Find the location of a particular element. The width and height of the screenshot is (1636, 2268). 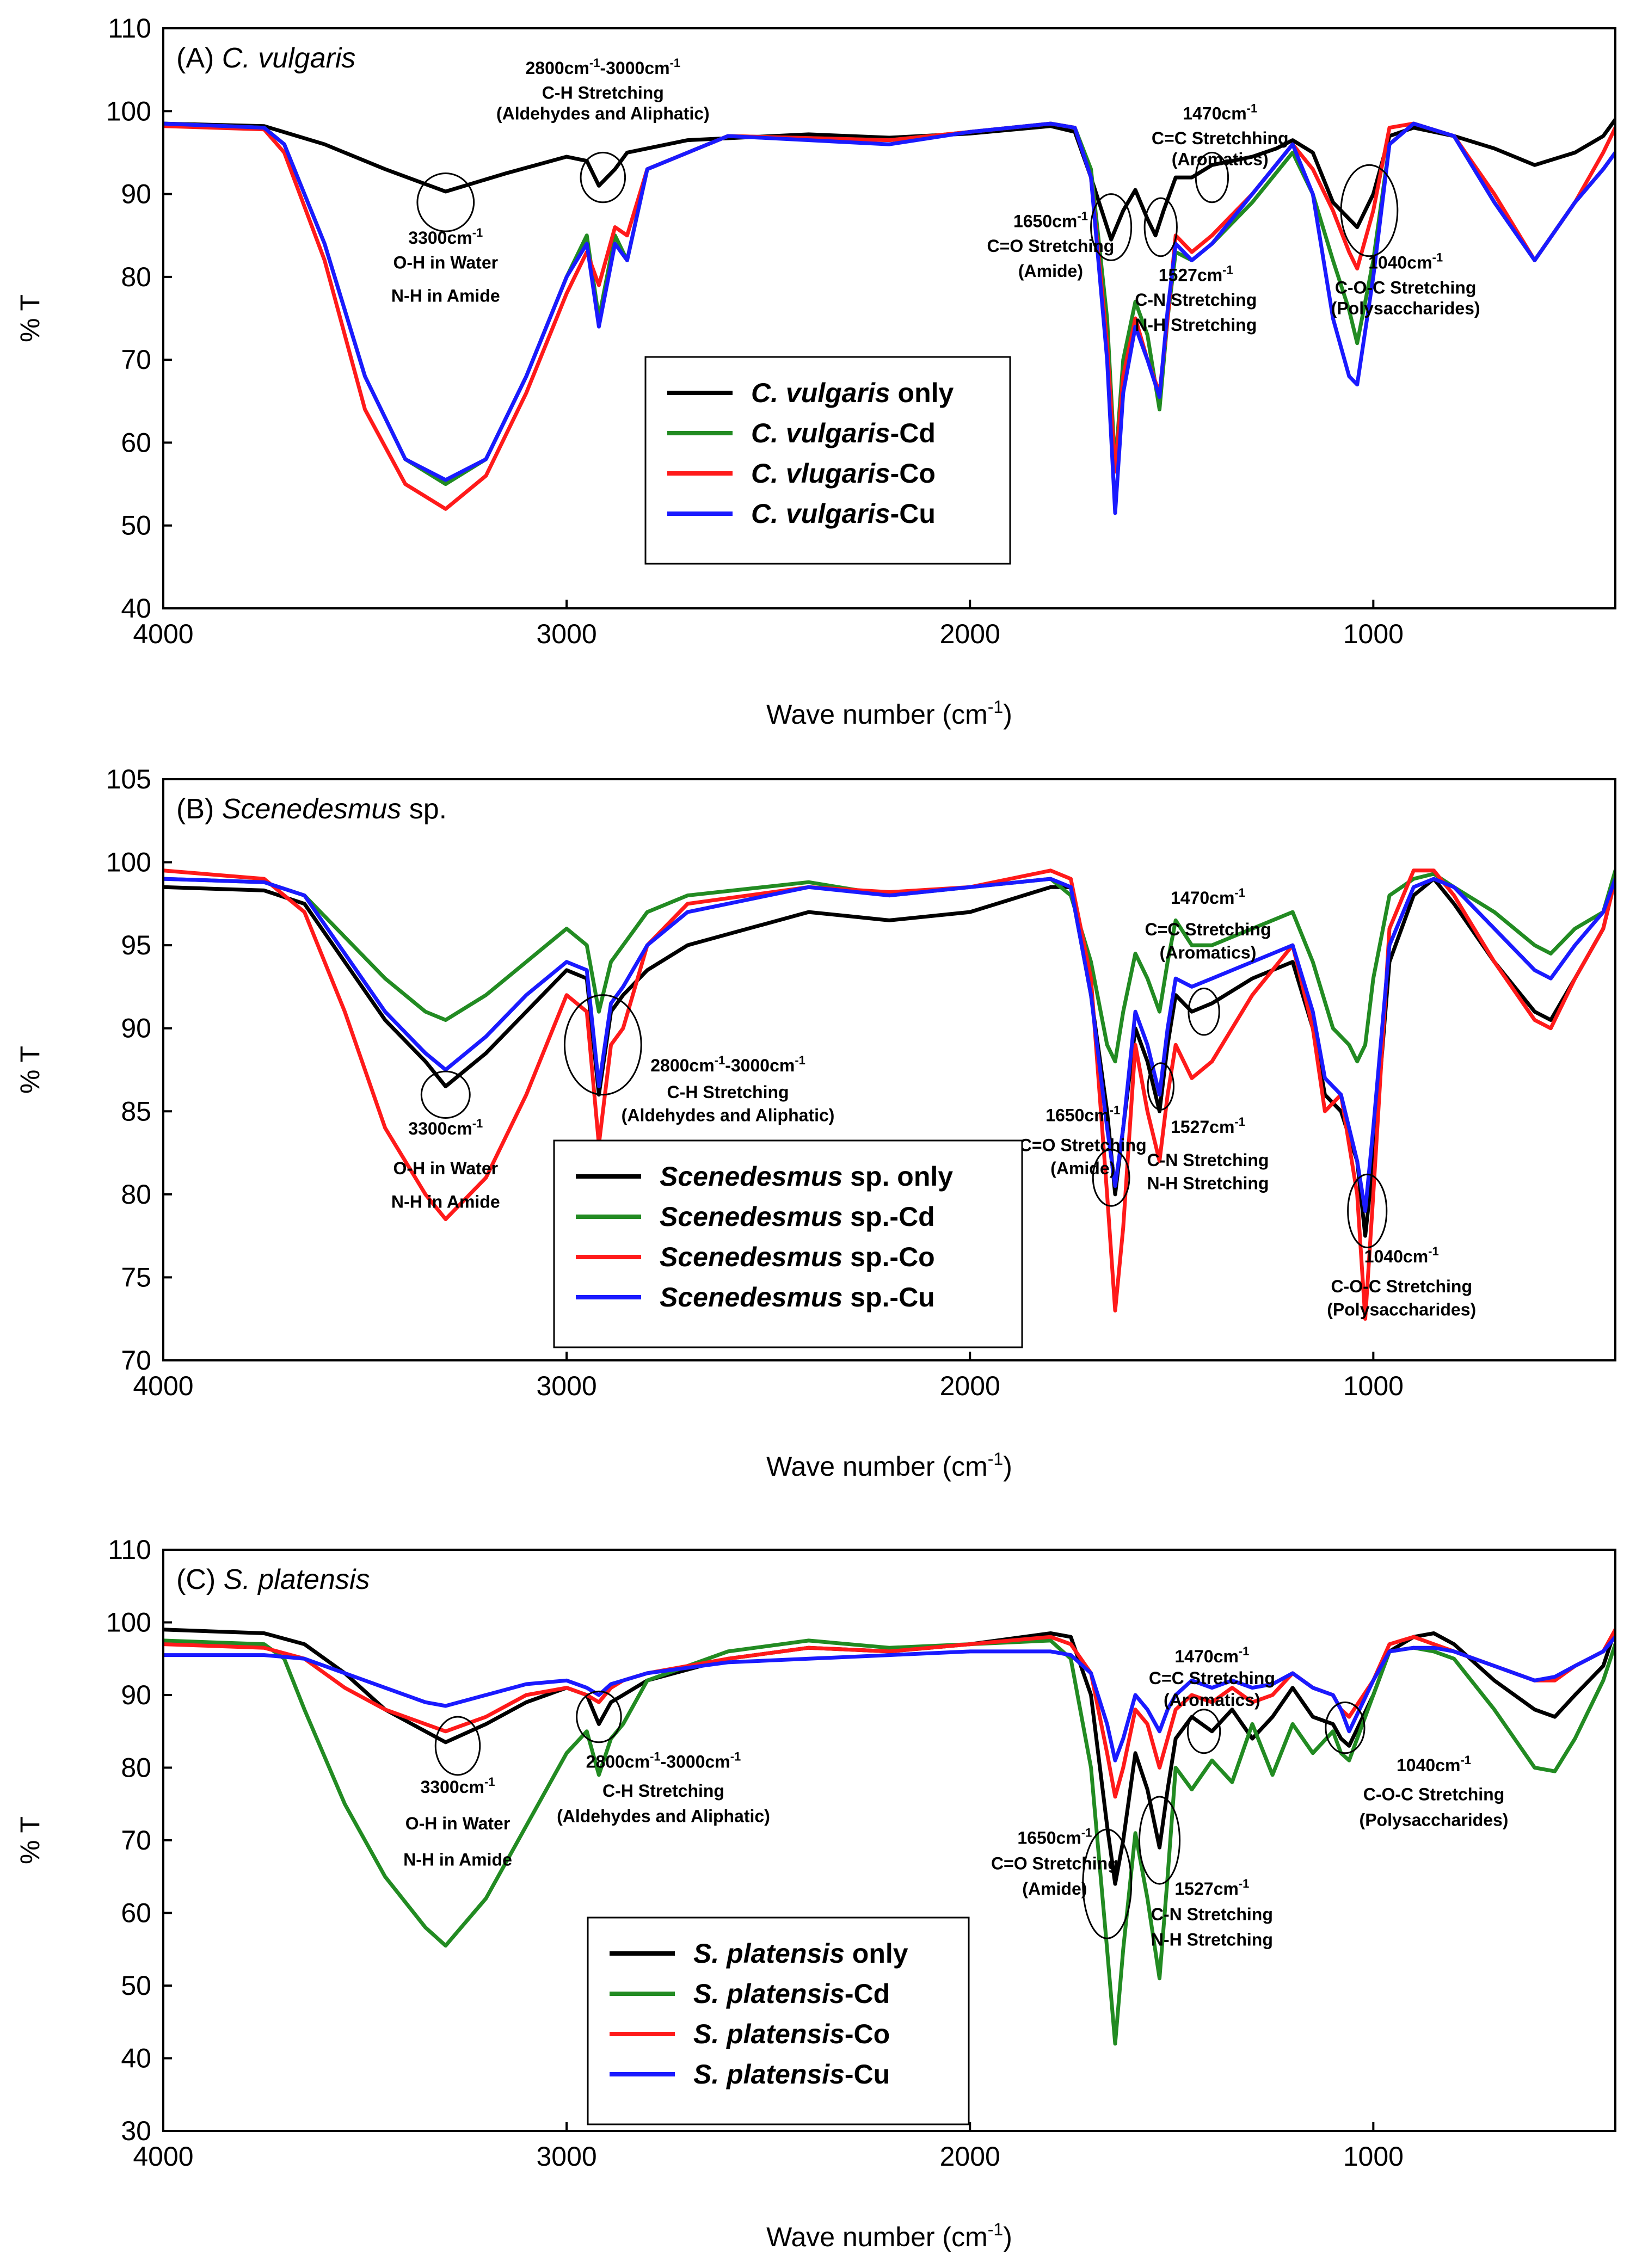

panel-a-y-tick-label: 80 is located at coordinates (136, 277).